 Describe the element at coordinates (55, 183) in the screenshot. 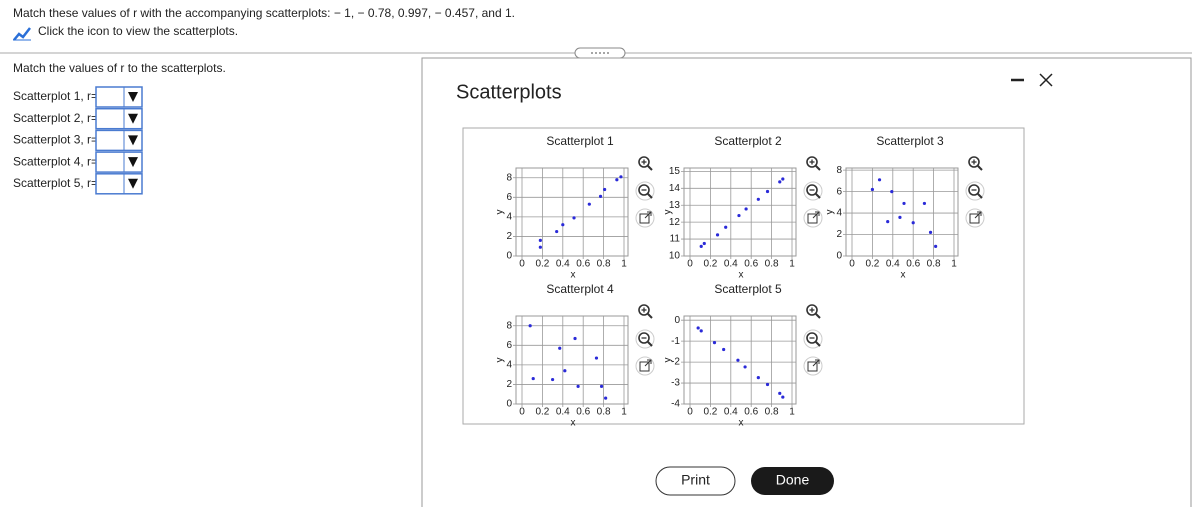

I see `row-label: Scatterplot 5, r=` at that location.